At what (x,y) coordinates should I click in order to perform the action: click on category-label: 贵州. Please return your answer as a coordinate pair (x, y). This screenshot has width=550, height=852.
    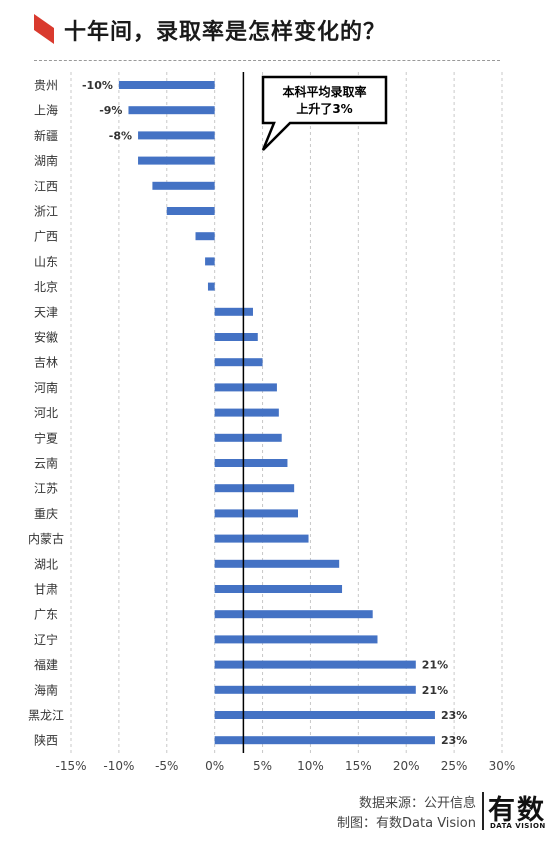
    Looking at the image, I should click on (46, 86).